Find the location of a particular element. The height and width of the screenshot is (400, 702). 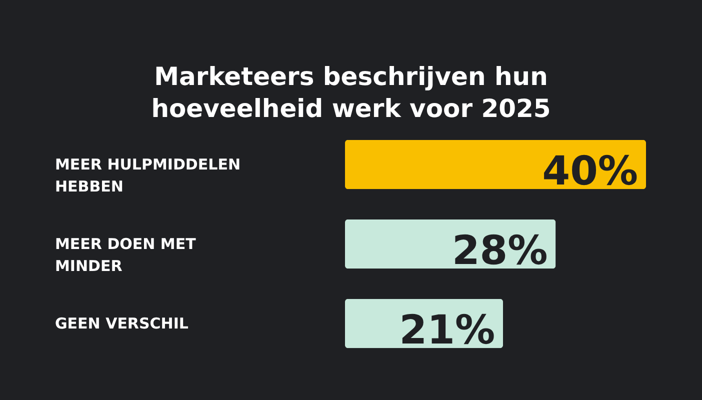

data-label: 40% is located at coordinates (590, 171).